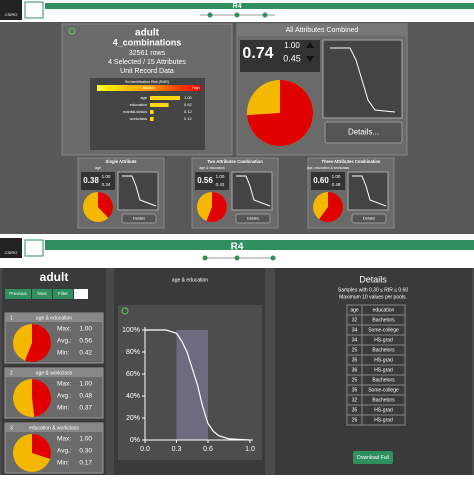 The image size is (474, 481). Describe the element at coordinates (11, 14) in the screenshot. I see `logo-text: CSIRO` at that location.